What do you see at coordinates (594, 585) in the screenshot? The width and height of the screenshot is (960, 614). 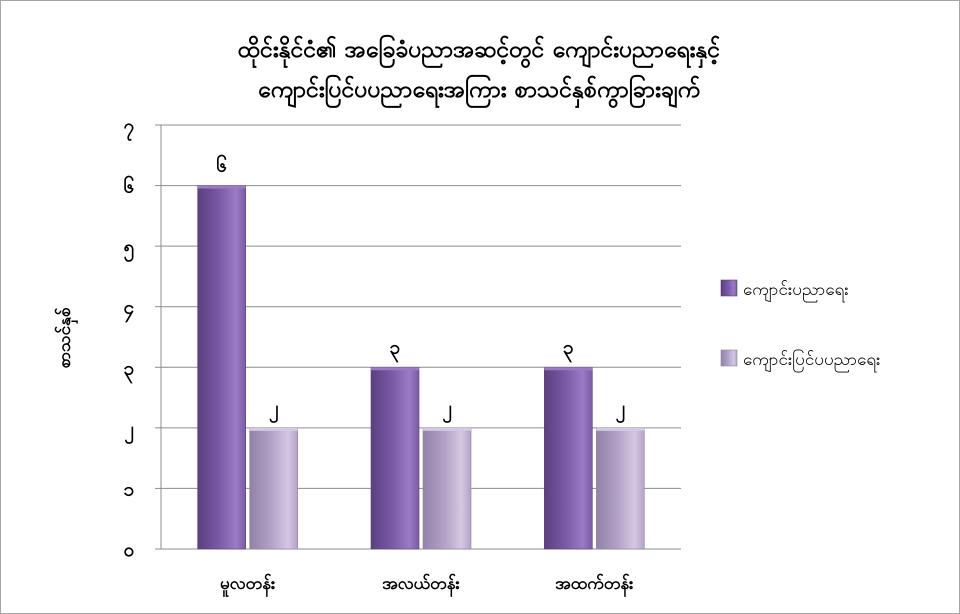 I see `x-category-label: အထက်တန်း` at bounding box center [594, 585].